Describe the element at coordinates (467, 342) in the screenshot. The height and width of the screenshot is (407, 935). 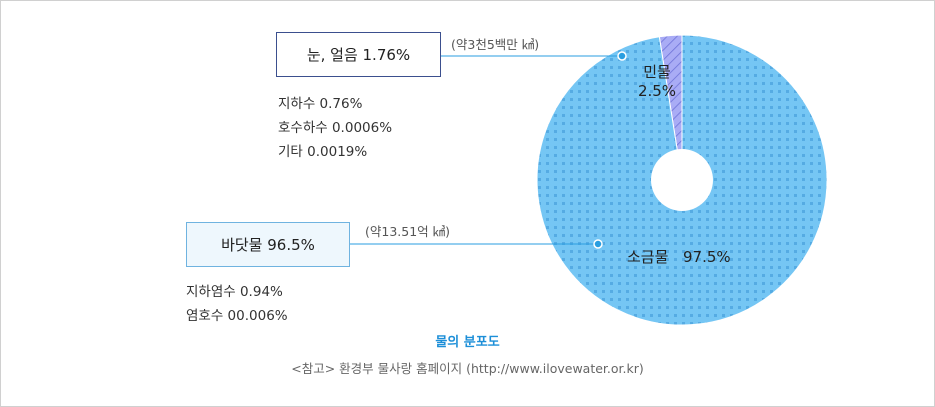
I see `chart-title: 물의 분포도` at that location.